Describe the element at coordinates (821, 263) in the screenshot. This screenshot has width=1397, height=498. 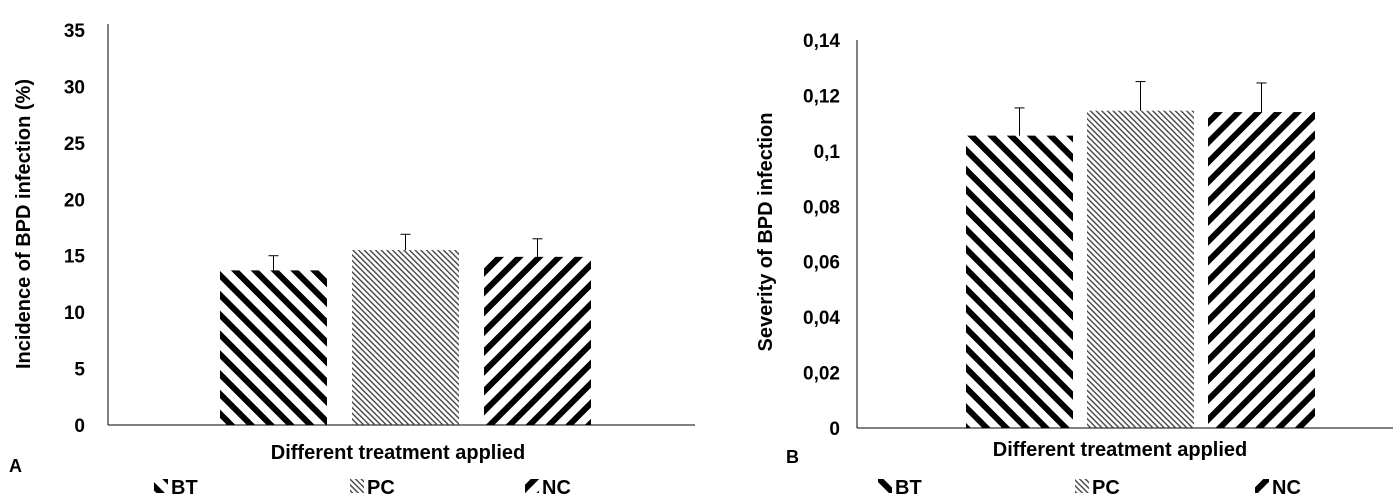
I see `y-tick-label: 0,06` at that location.